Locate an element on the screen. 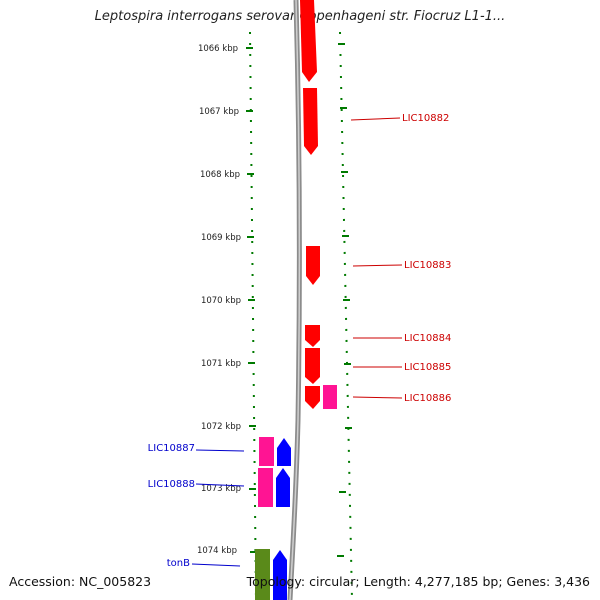 This screenshot has height=600, width=600. accession-text: Accession: NC_005823 is located at coordinates (80, 581).